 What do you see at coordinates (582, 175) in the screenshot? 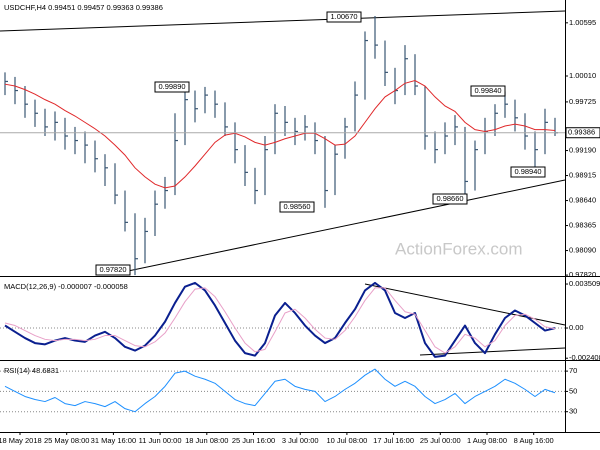
I see `y-tick-label: 0.98915` at bounding box center [582, 175].